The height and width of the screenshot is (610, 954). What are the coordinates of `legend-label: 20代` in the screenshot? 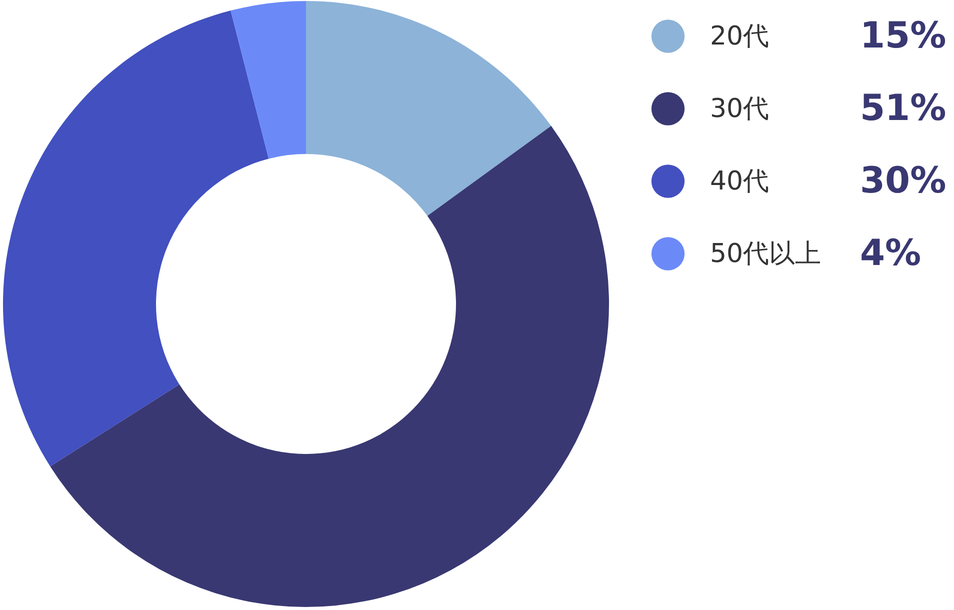 It's located at (740, 36).